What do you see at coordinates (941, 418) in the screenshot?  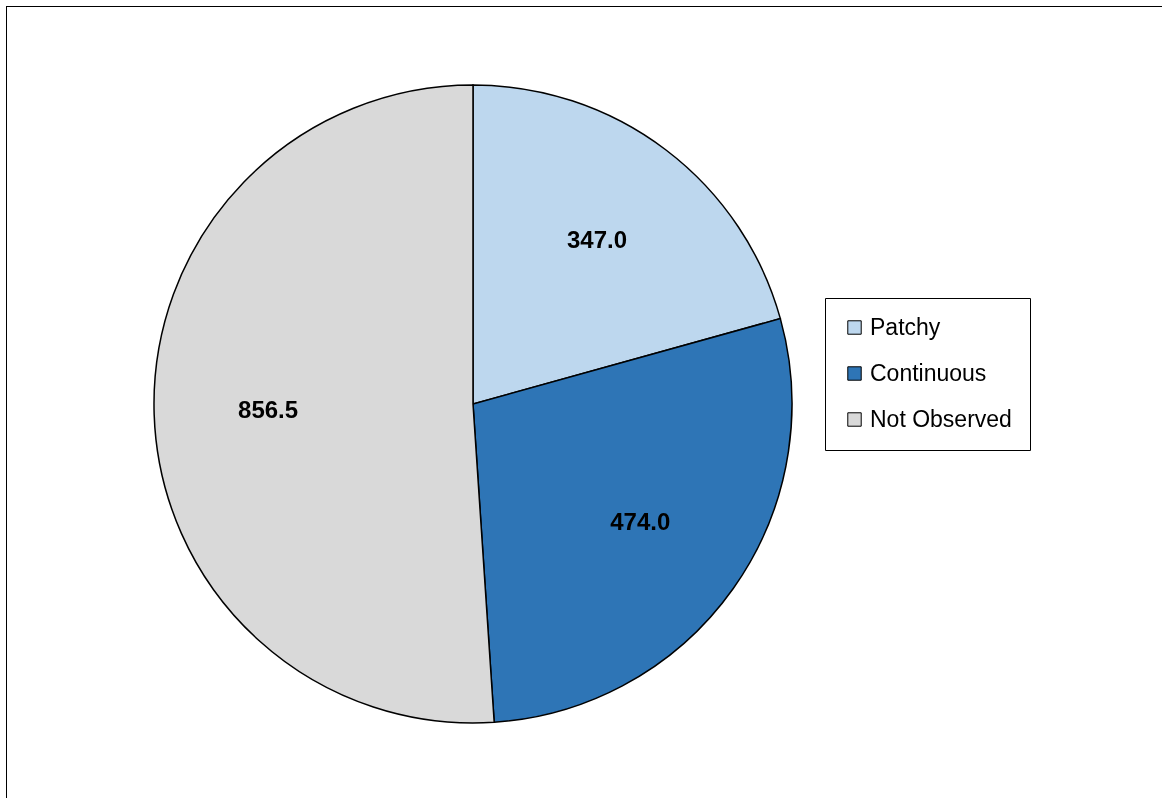 I see `legend-label: Not Observed` at bounding box center [941, 418].